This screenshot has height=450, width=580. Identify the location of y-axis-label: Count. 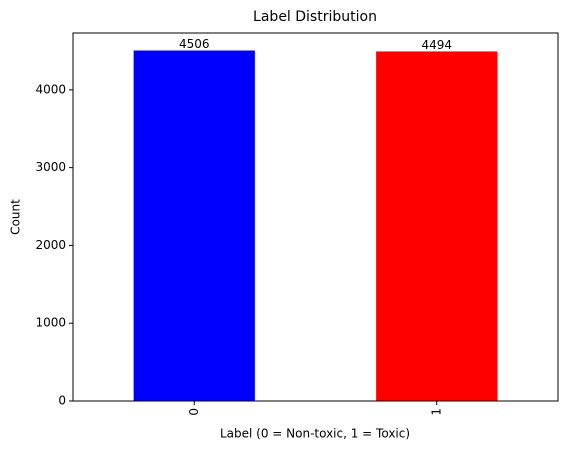
(16, 217).